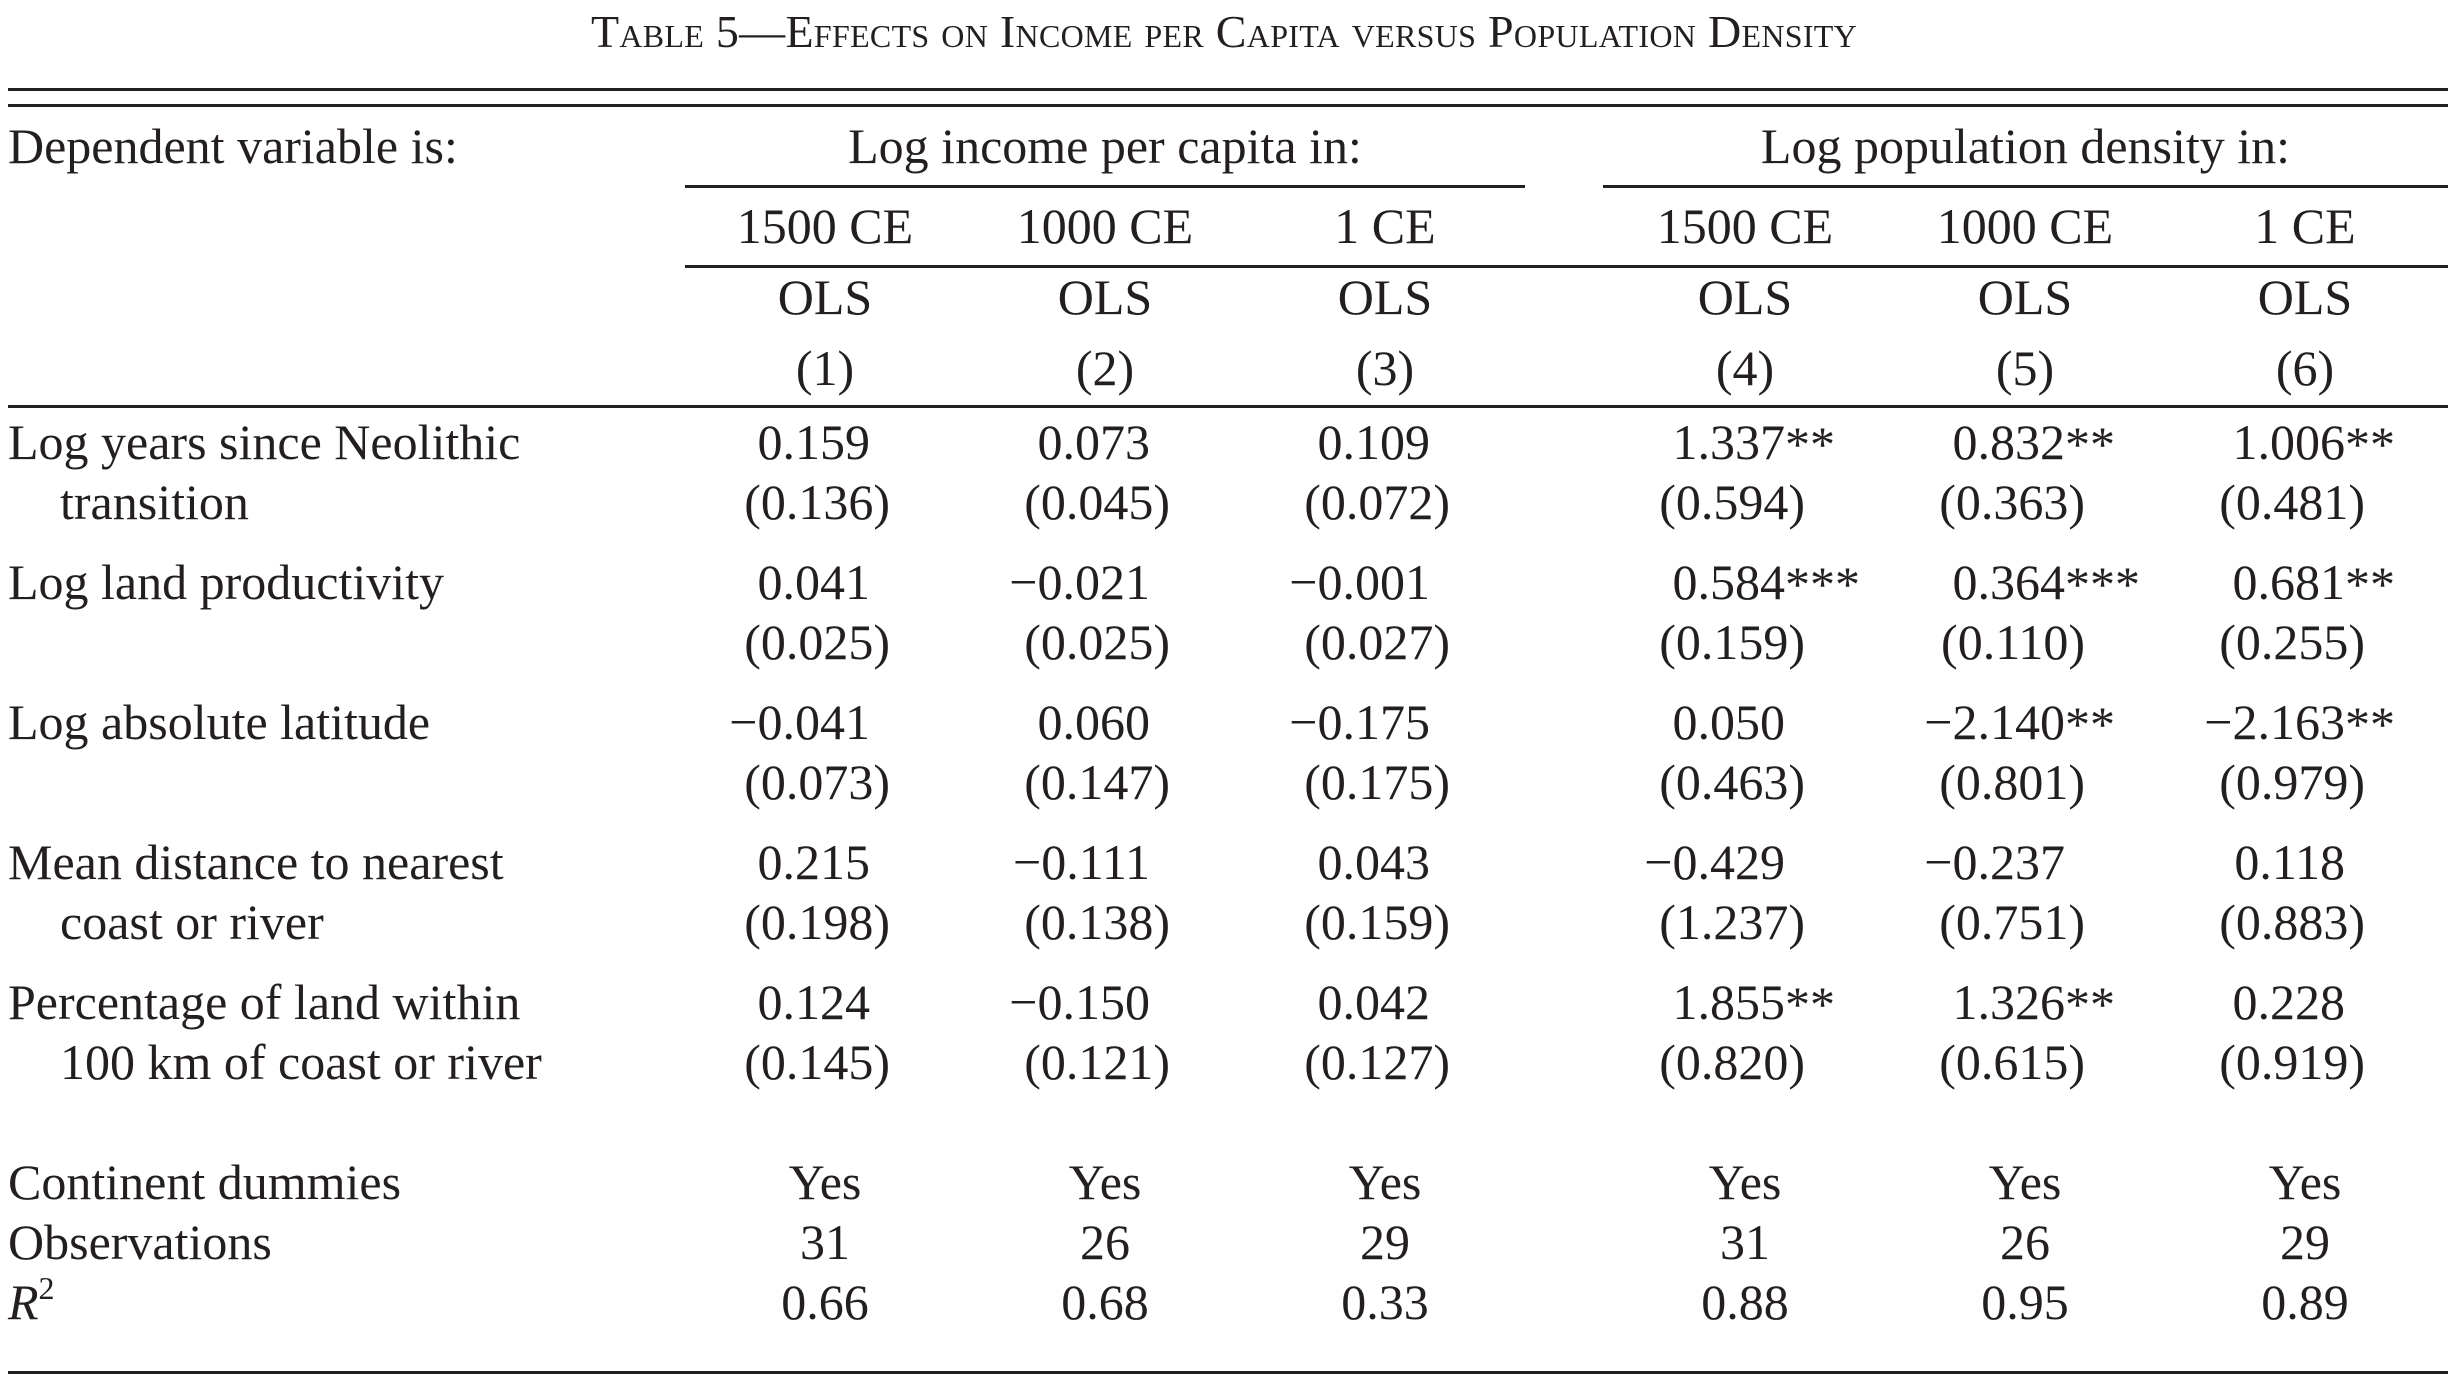 This screenshot has width=2448, height=1384. I want to click on r-squared-cell: 0.33, so click(1385, 1302).